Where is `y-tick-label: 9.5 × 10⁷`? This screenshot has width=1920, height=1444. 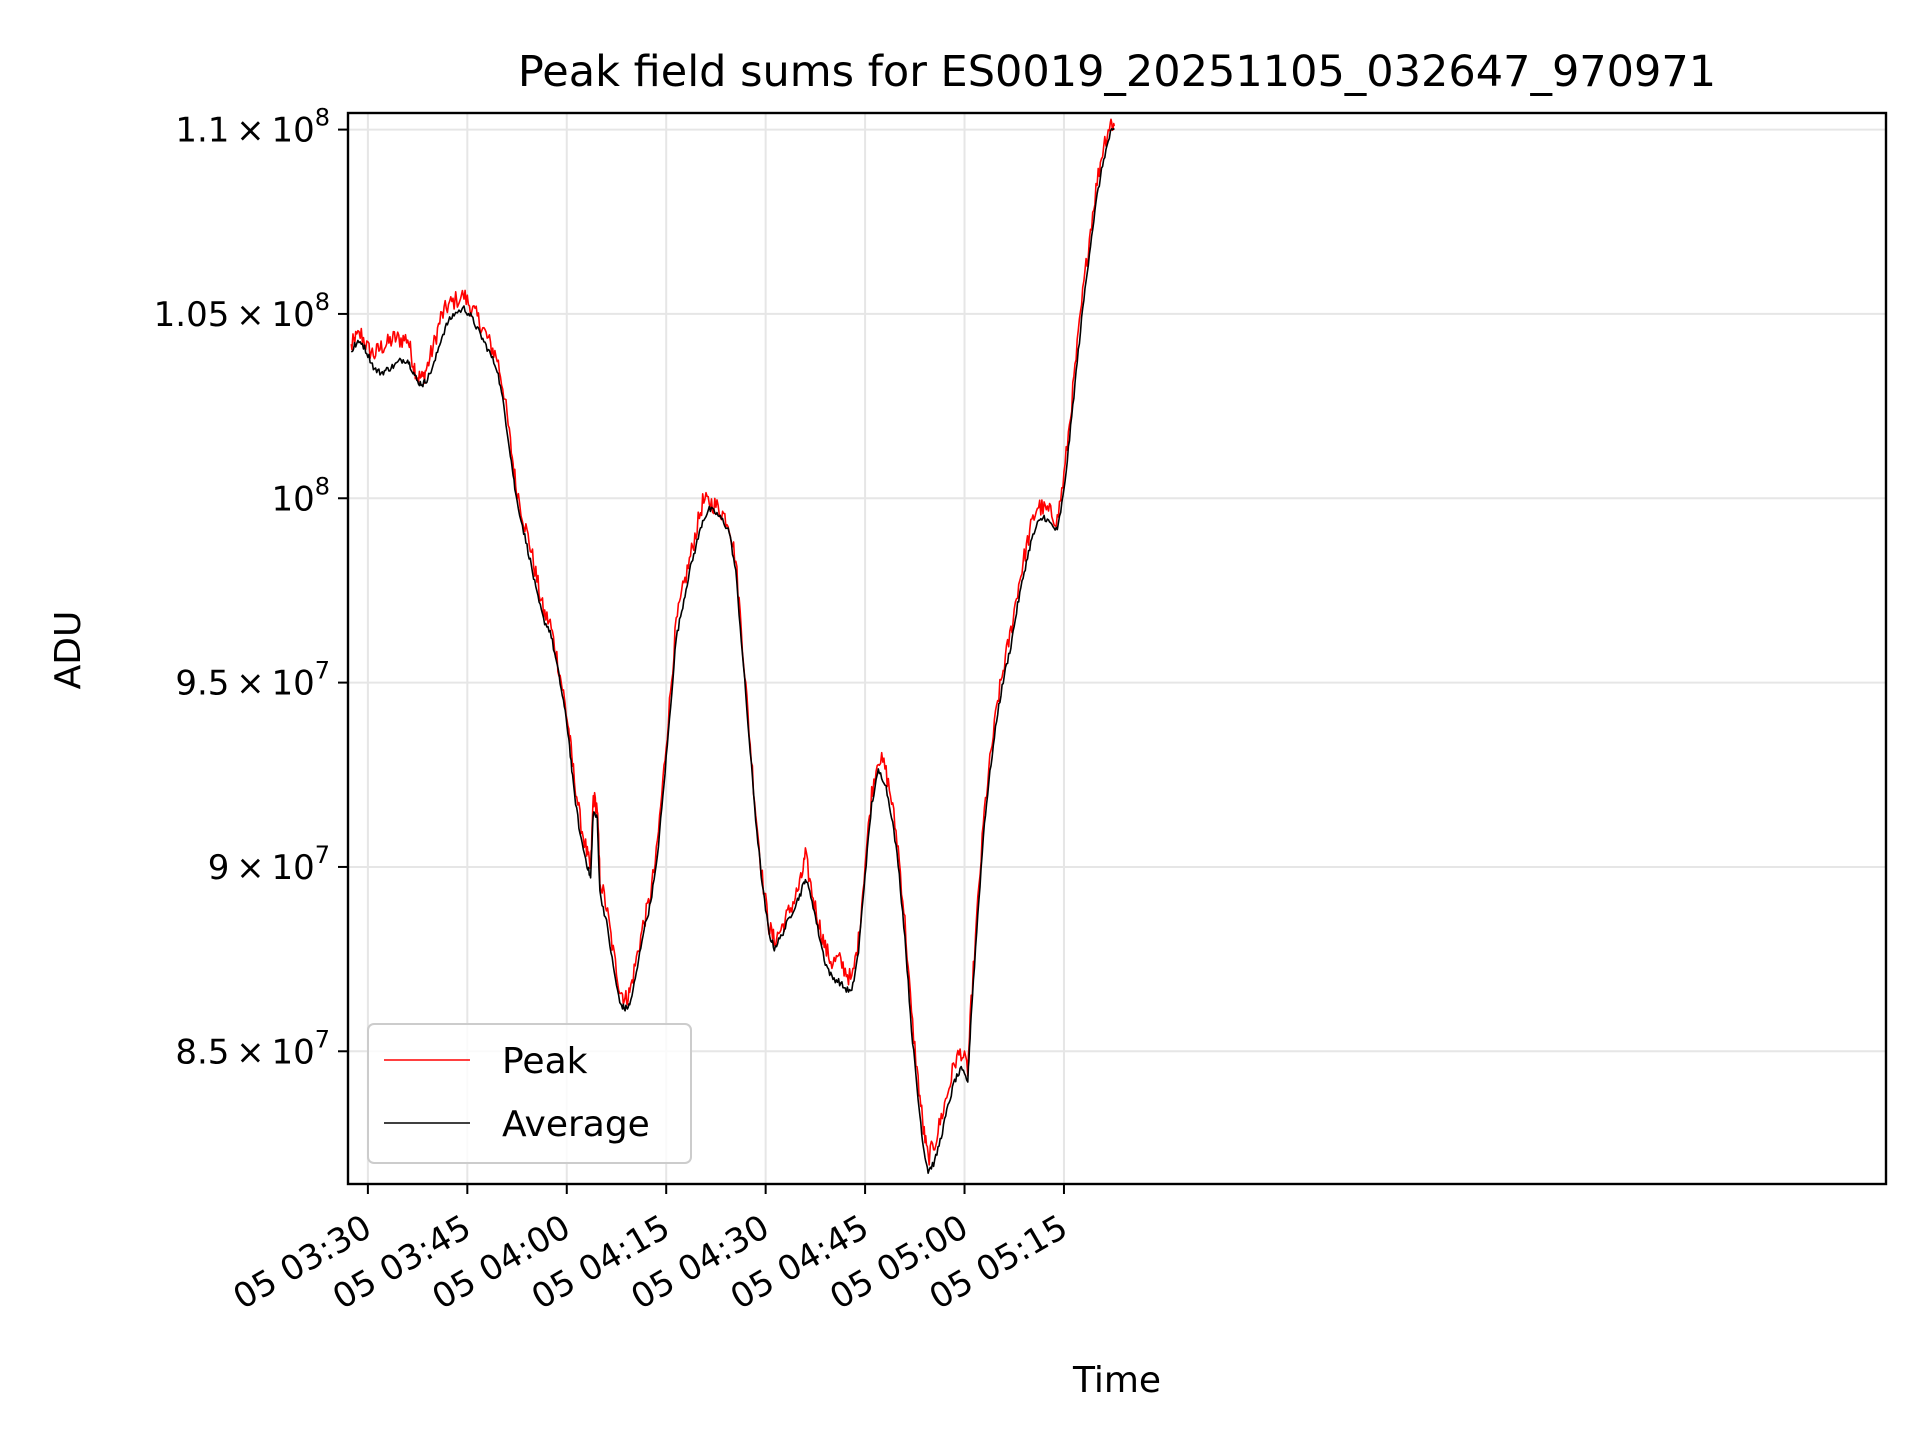 y-tick-label: 9.5 × 10⁷ is located at coordinates (252, 680).